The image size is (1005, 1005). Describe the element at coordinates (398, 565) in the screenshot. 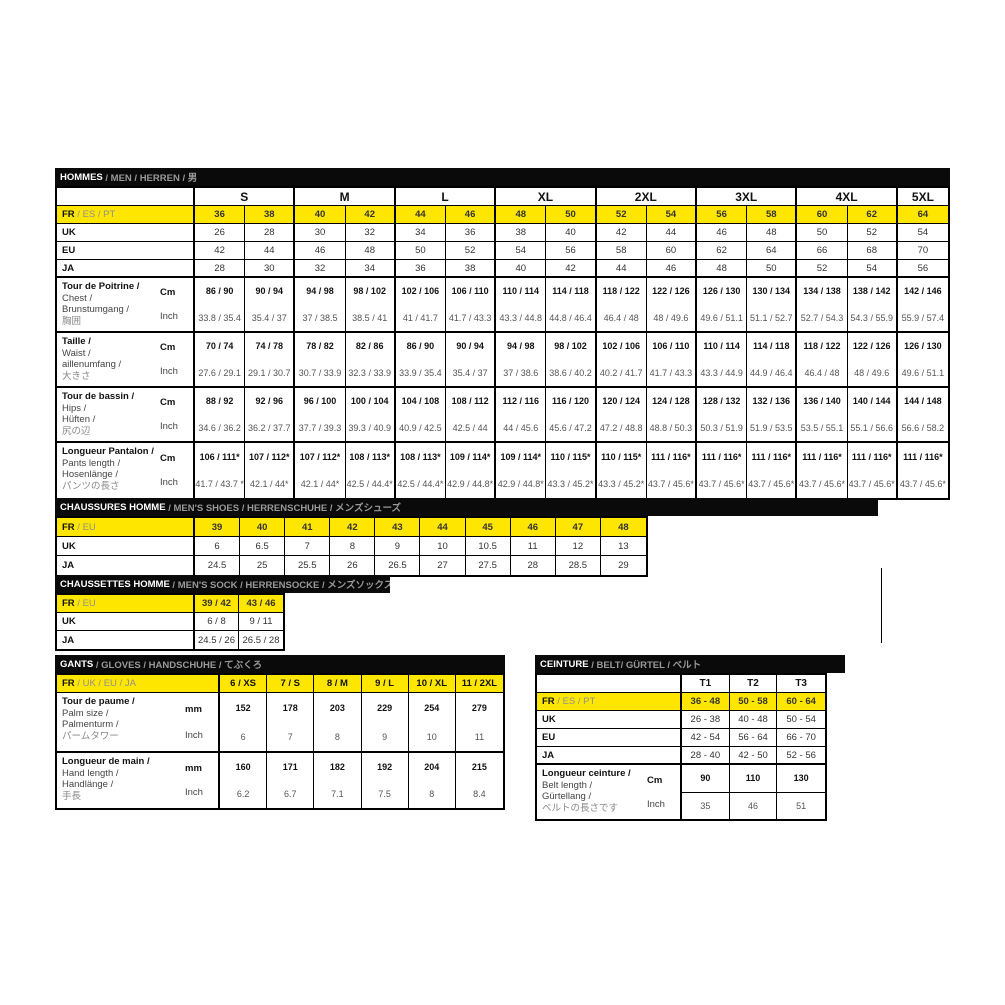

I see `size-value-cell: 26.5` at that location.